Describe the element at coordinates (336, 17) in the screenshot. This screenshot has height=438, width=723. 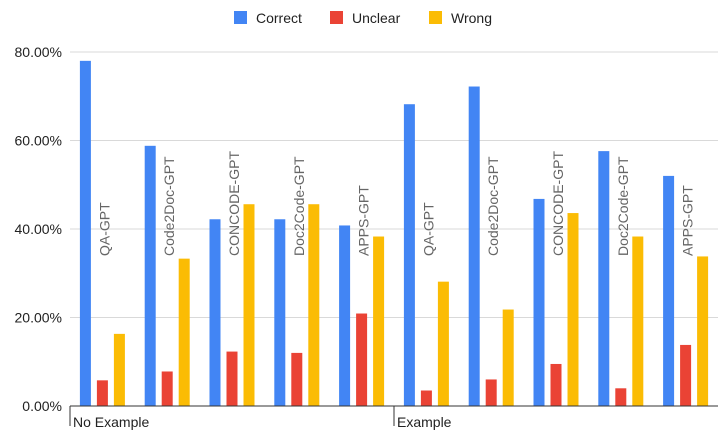
I see `legend-swatch-unclear` at that location.